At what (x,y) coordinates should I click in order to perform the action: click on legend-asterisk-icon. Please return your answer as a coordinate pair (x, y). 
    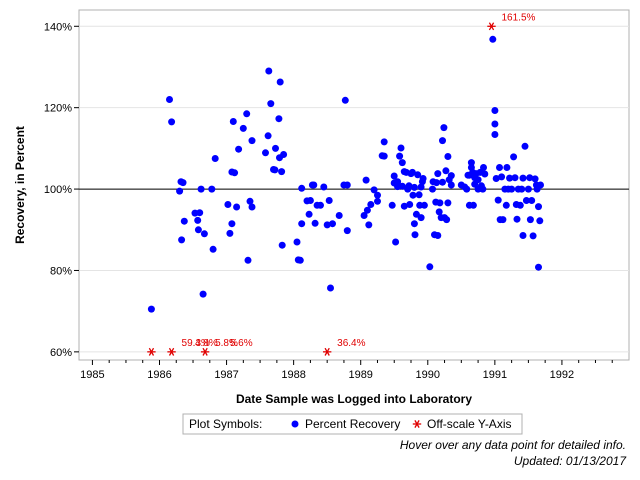
    Looking at the image, I should click on (417, 424).